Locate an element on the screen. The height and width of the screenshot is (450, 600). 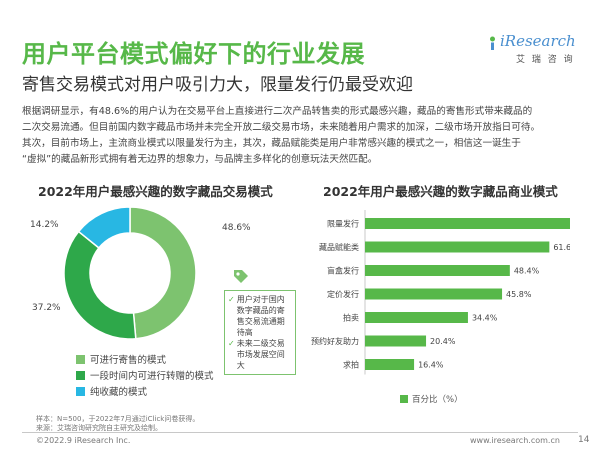
bar-legend: 百分比（%） is located at coordinates (431, 399).